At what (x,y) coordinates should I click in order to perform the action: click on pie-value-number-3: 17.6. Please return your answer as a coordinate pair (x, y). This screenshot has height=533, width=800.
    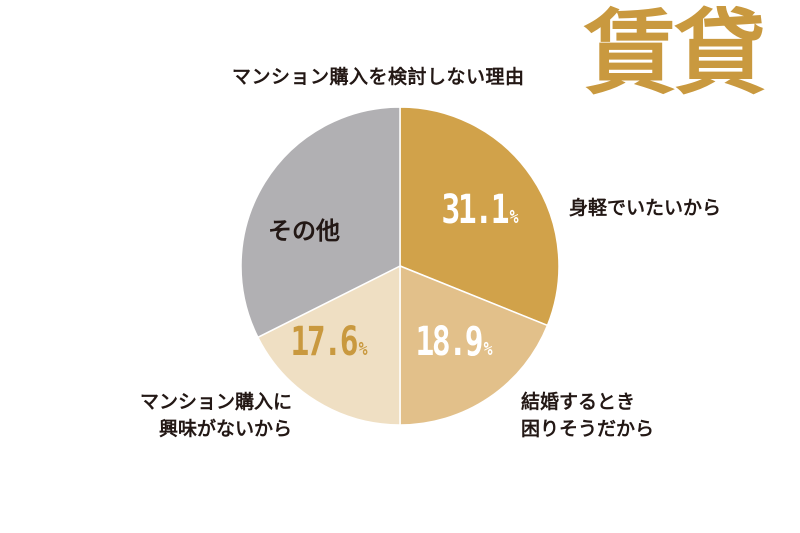
    Looking at the image, I should click on (323, 342).